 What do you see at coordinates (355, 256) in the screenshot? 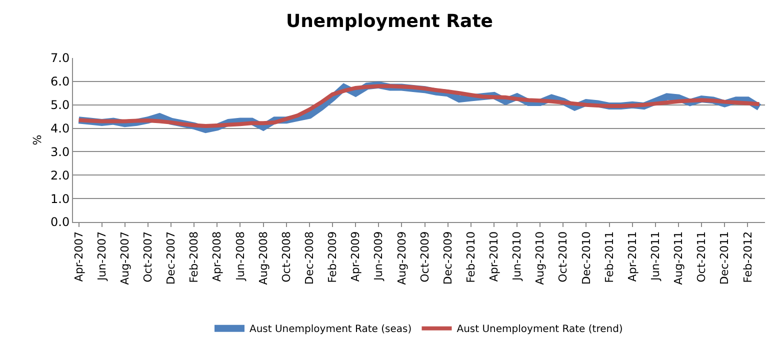
I see `x-tick-label: Apr-2009` at bounding box center [355, 256].